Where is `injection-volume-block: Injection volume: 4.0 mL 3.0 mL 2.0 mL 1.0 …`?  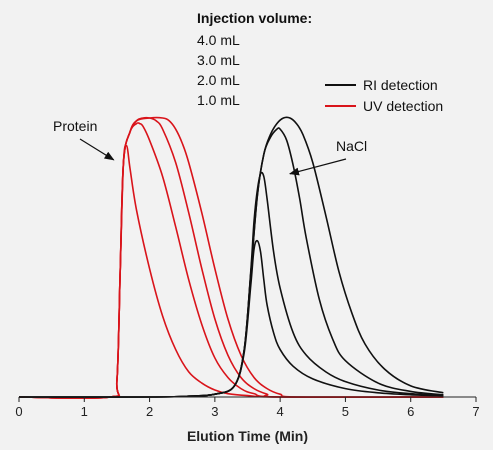
injection-volume-block: Injection volume: 4.0 mL 3.0 mL 2.0 mL 1.0 … is located at coordinates (254, 59).